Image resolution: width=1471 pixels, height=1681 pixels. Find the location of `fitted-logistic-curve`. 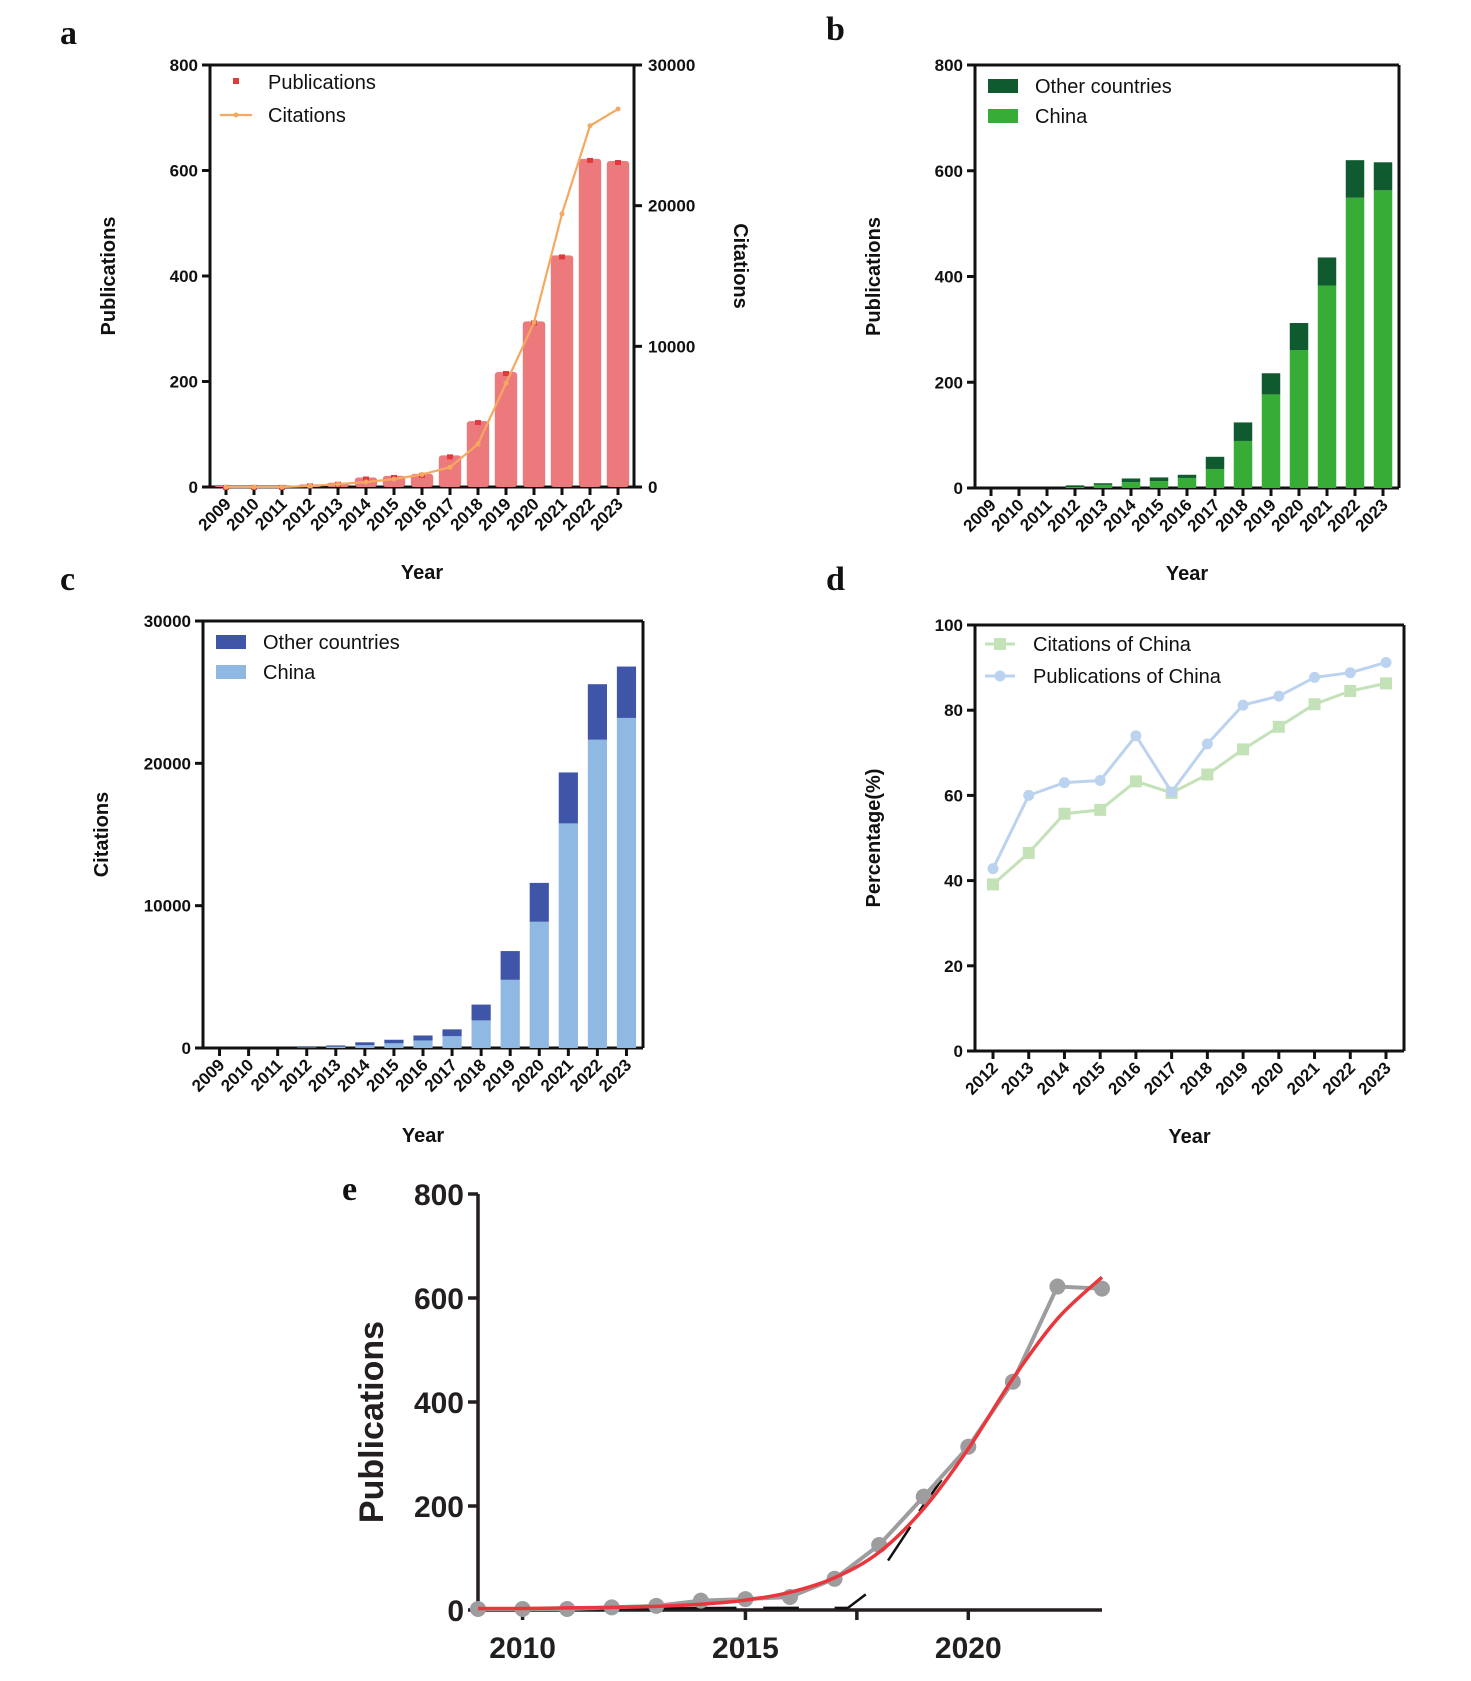

fitted-logistic-curve is located at coordinates (790, 1443).